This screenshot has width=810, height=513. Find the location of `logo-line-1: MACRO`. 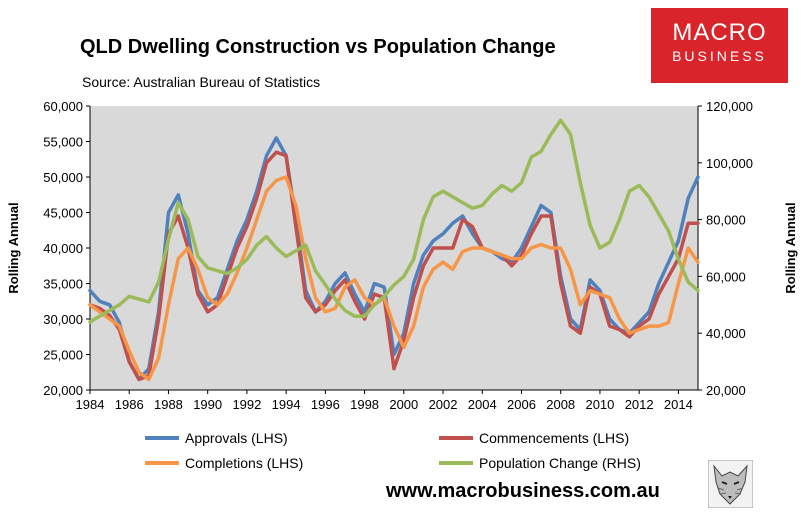

logo-line-1: MACRO is located at coordinates (719, 32).